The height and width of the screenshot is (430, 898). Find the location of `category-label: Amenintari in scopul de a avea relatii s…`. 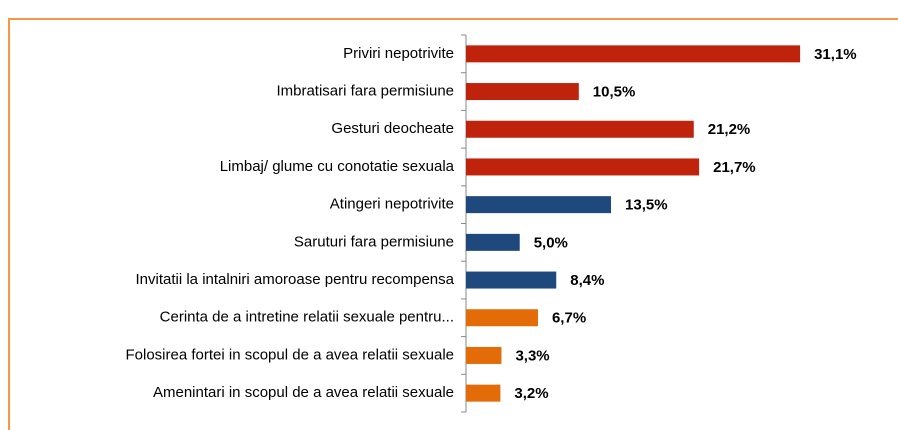

category-label: Amenintari in scopul de a avea relatii s… is located at coordinates (303, 392).